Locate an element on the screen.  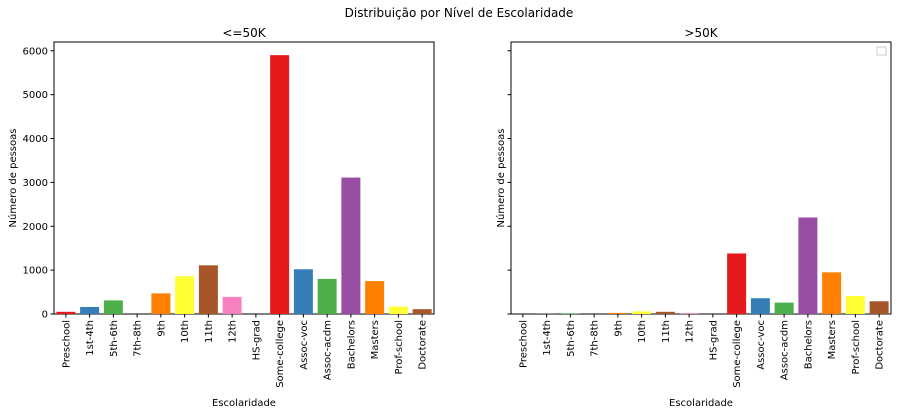
y-axis-ticks: 0 1000 2000 3000 4000 5000 6000 is located at coordinates (38, 183).